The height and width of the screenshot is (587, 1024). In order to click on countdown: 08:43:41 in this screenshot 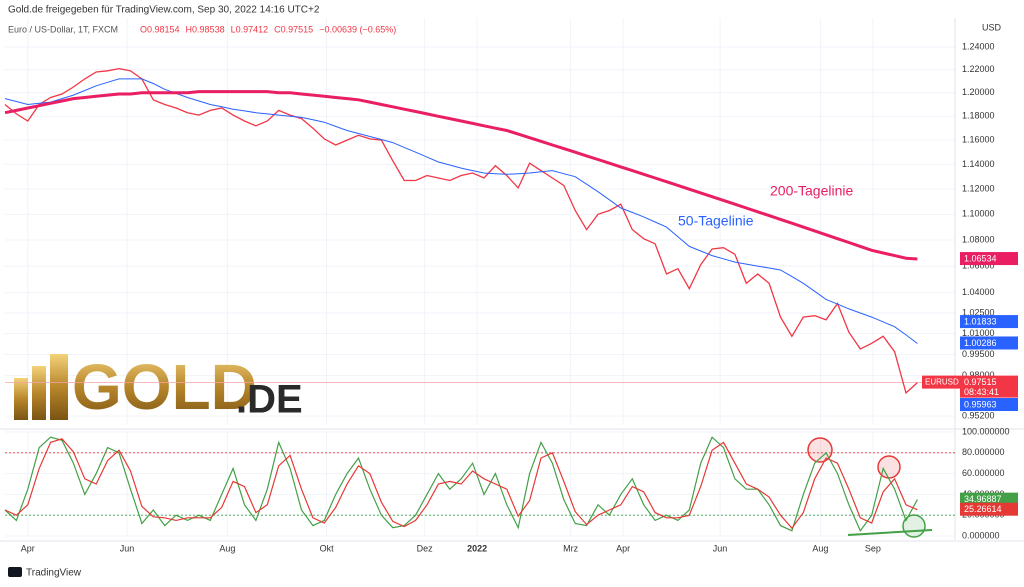, I will do `click(981, 392)`.